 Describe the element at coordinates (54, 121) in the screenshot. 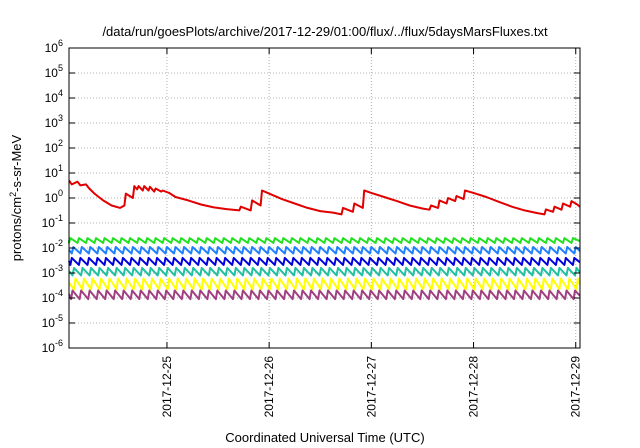

I see `y-tick-label: 10³` at that location.